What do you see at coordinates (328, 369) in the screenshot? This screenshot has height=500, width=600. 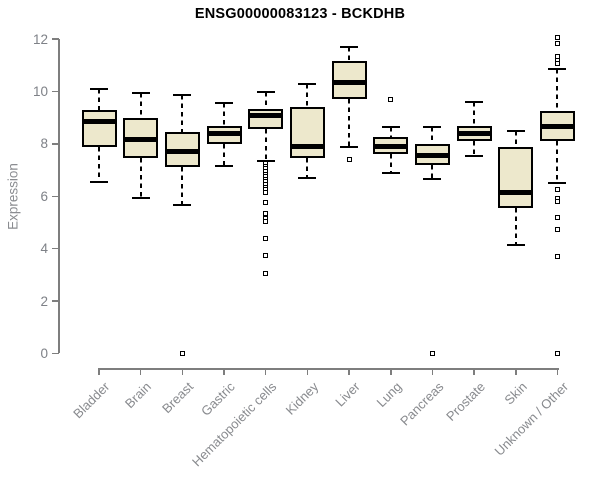 I see `x-axis-line` at bounding box center [328, 369].